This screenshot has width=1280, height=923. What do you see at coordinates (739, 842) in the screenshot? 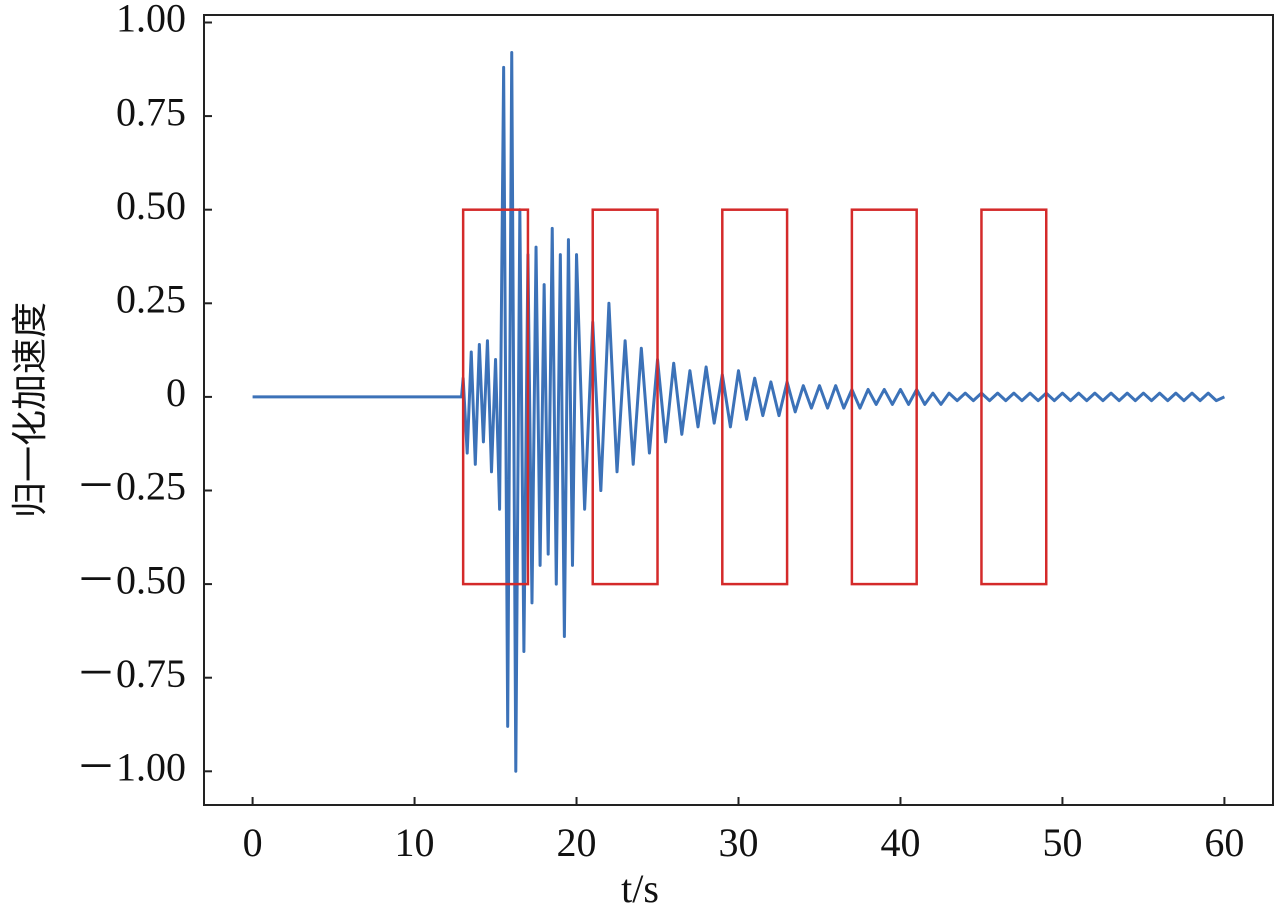
I see `x-tick-label: 30` at bounding box center [739, 842].